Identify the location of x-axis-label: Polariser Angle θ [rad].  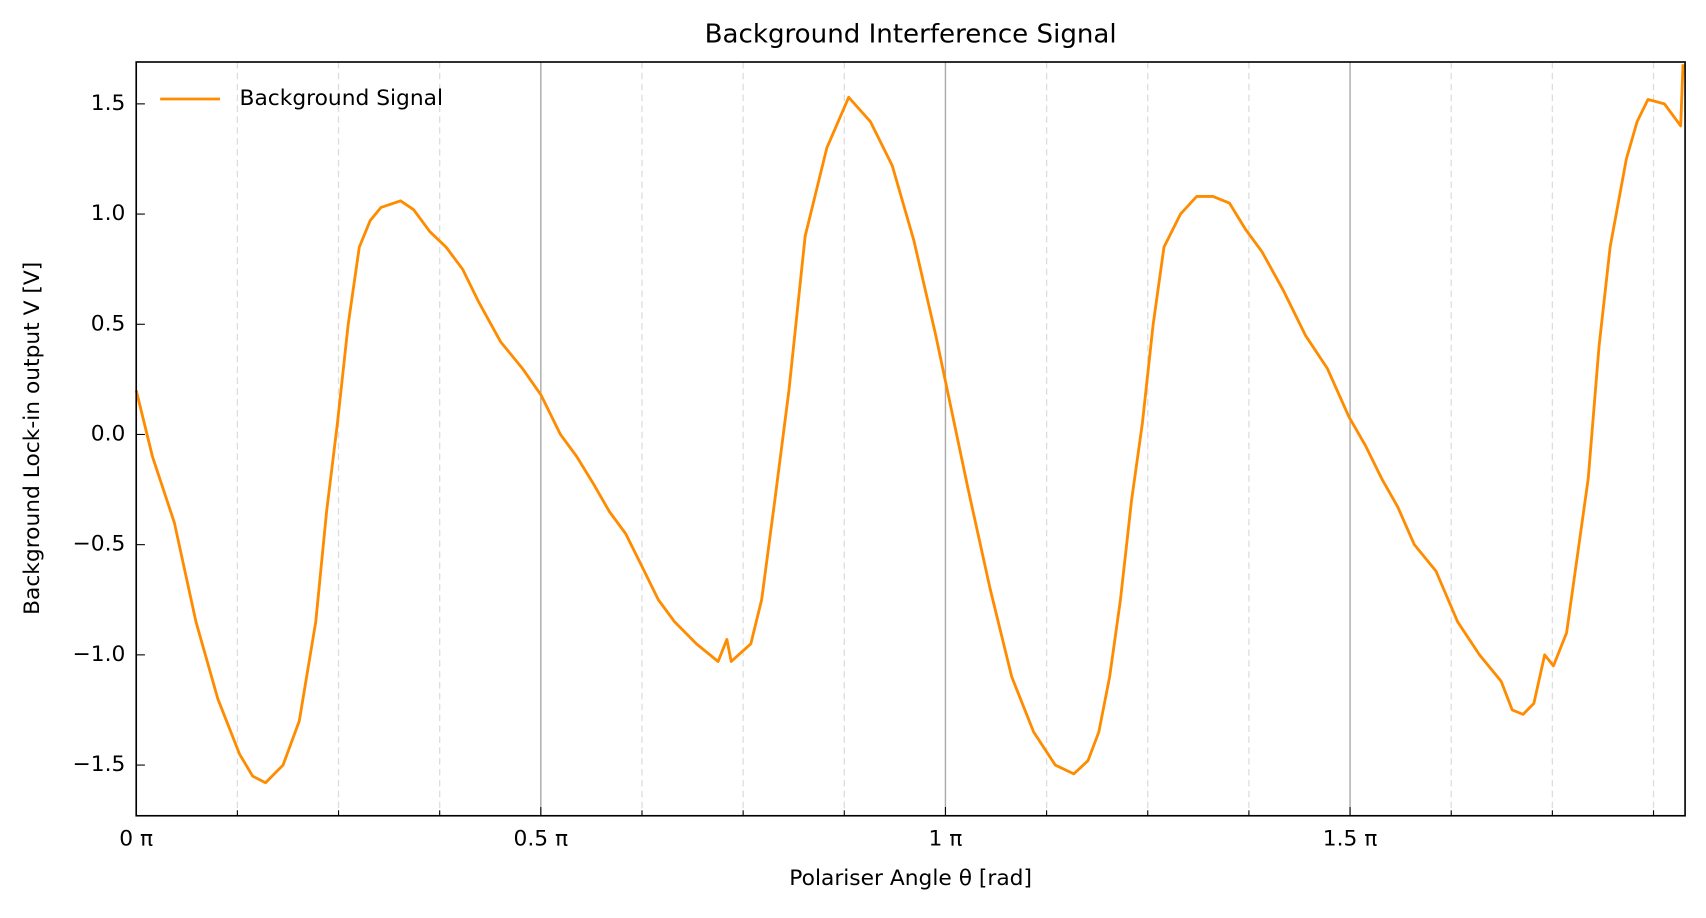
(910, 878).